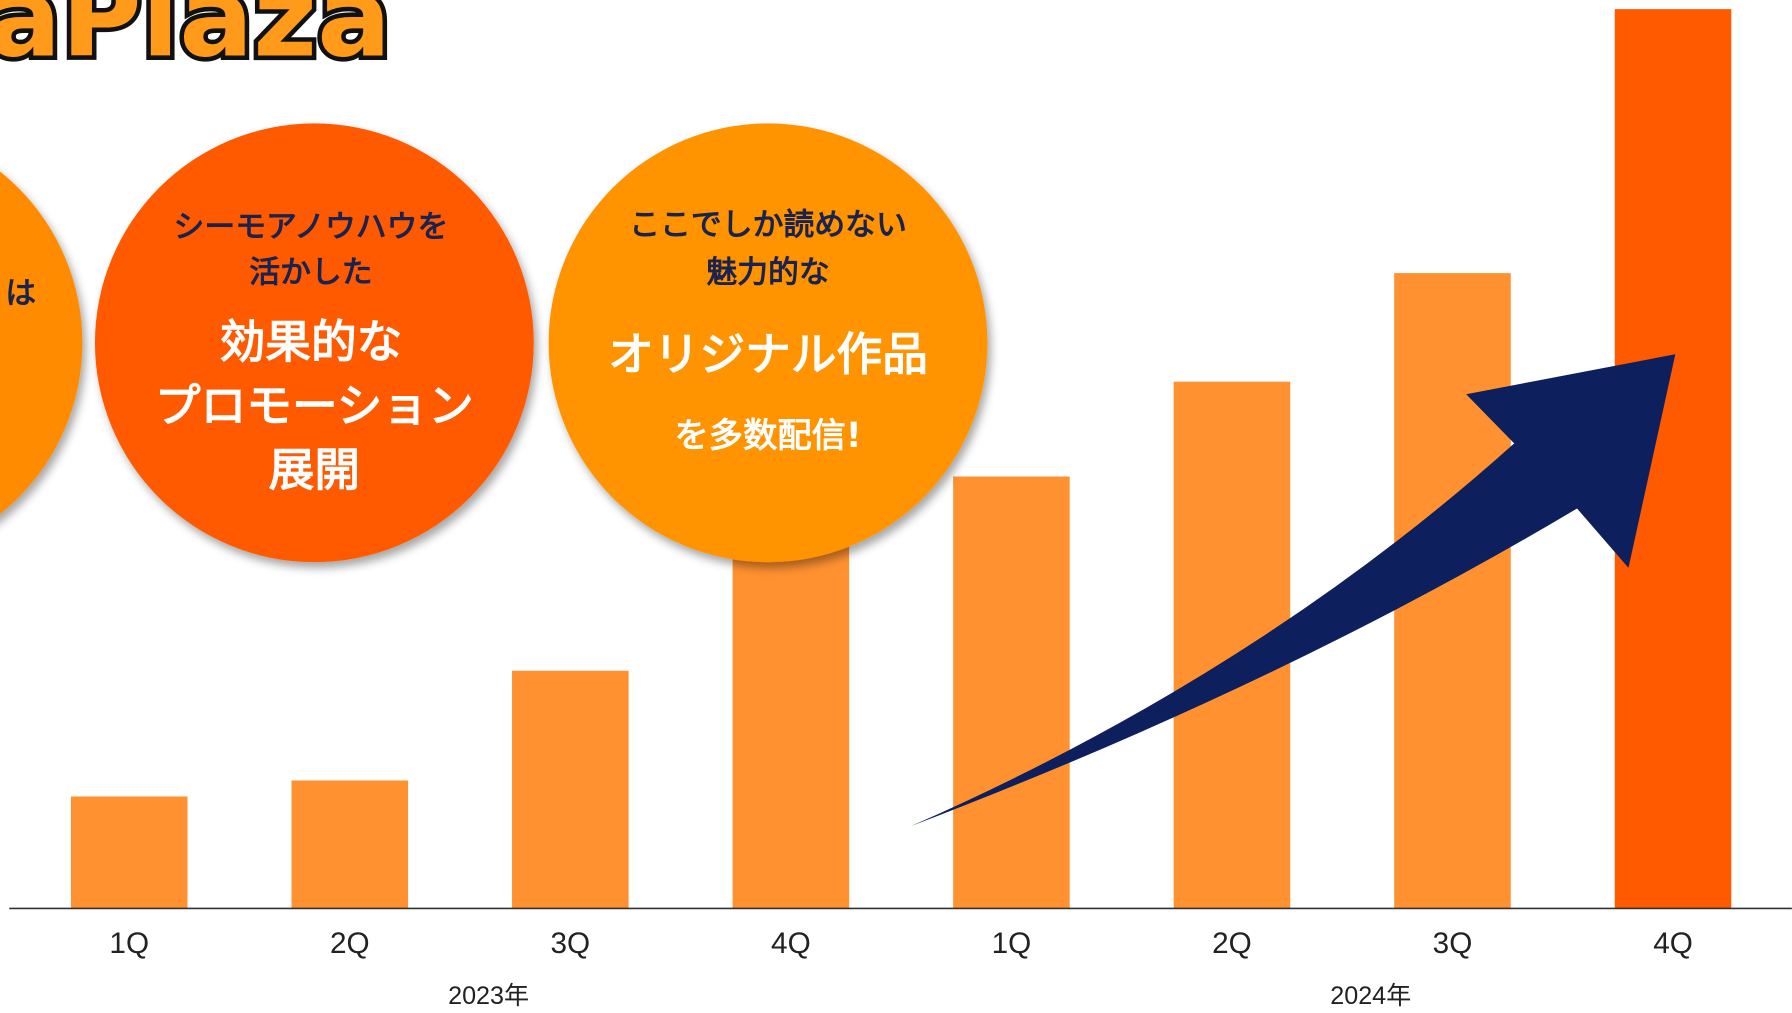 The image size is (1792, 1013). Describe the element at coordinates (488, 995) in the screenshot. I see `group-label: 2023年` at that location.